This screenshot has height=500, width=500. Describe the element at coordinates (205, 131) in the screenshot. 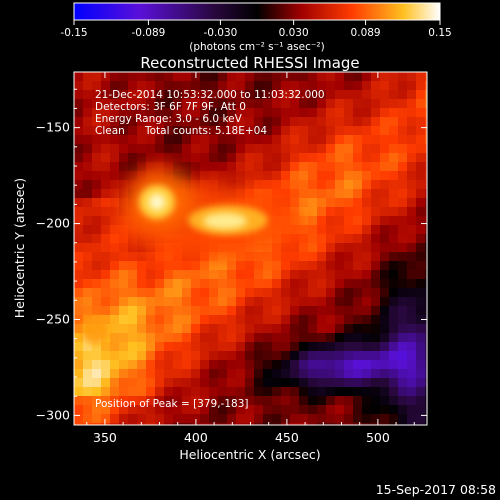

I see `annotation-total-counts: Total counts: 5.18E+04` at that location.